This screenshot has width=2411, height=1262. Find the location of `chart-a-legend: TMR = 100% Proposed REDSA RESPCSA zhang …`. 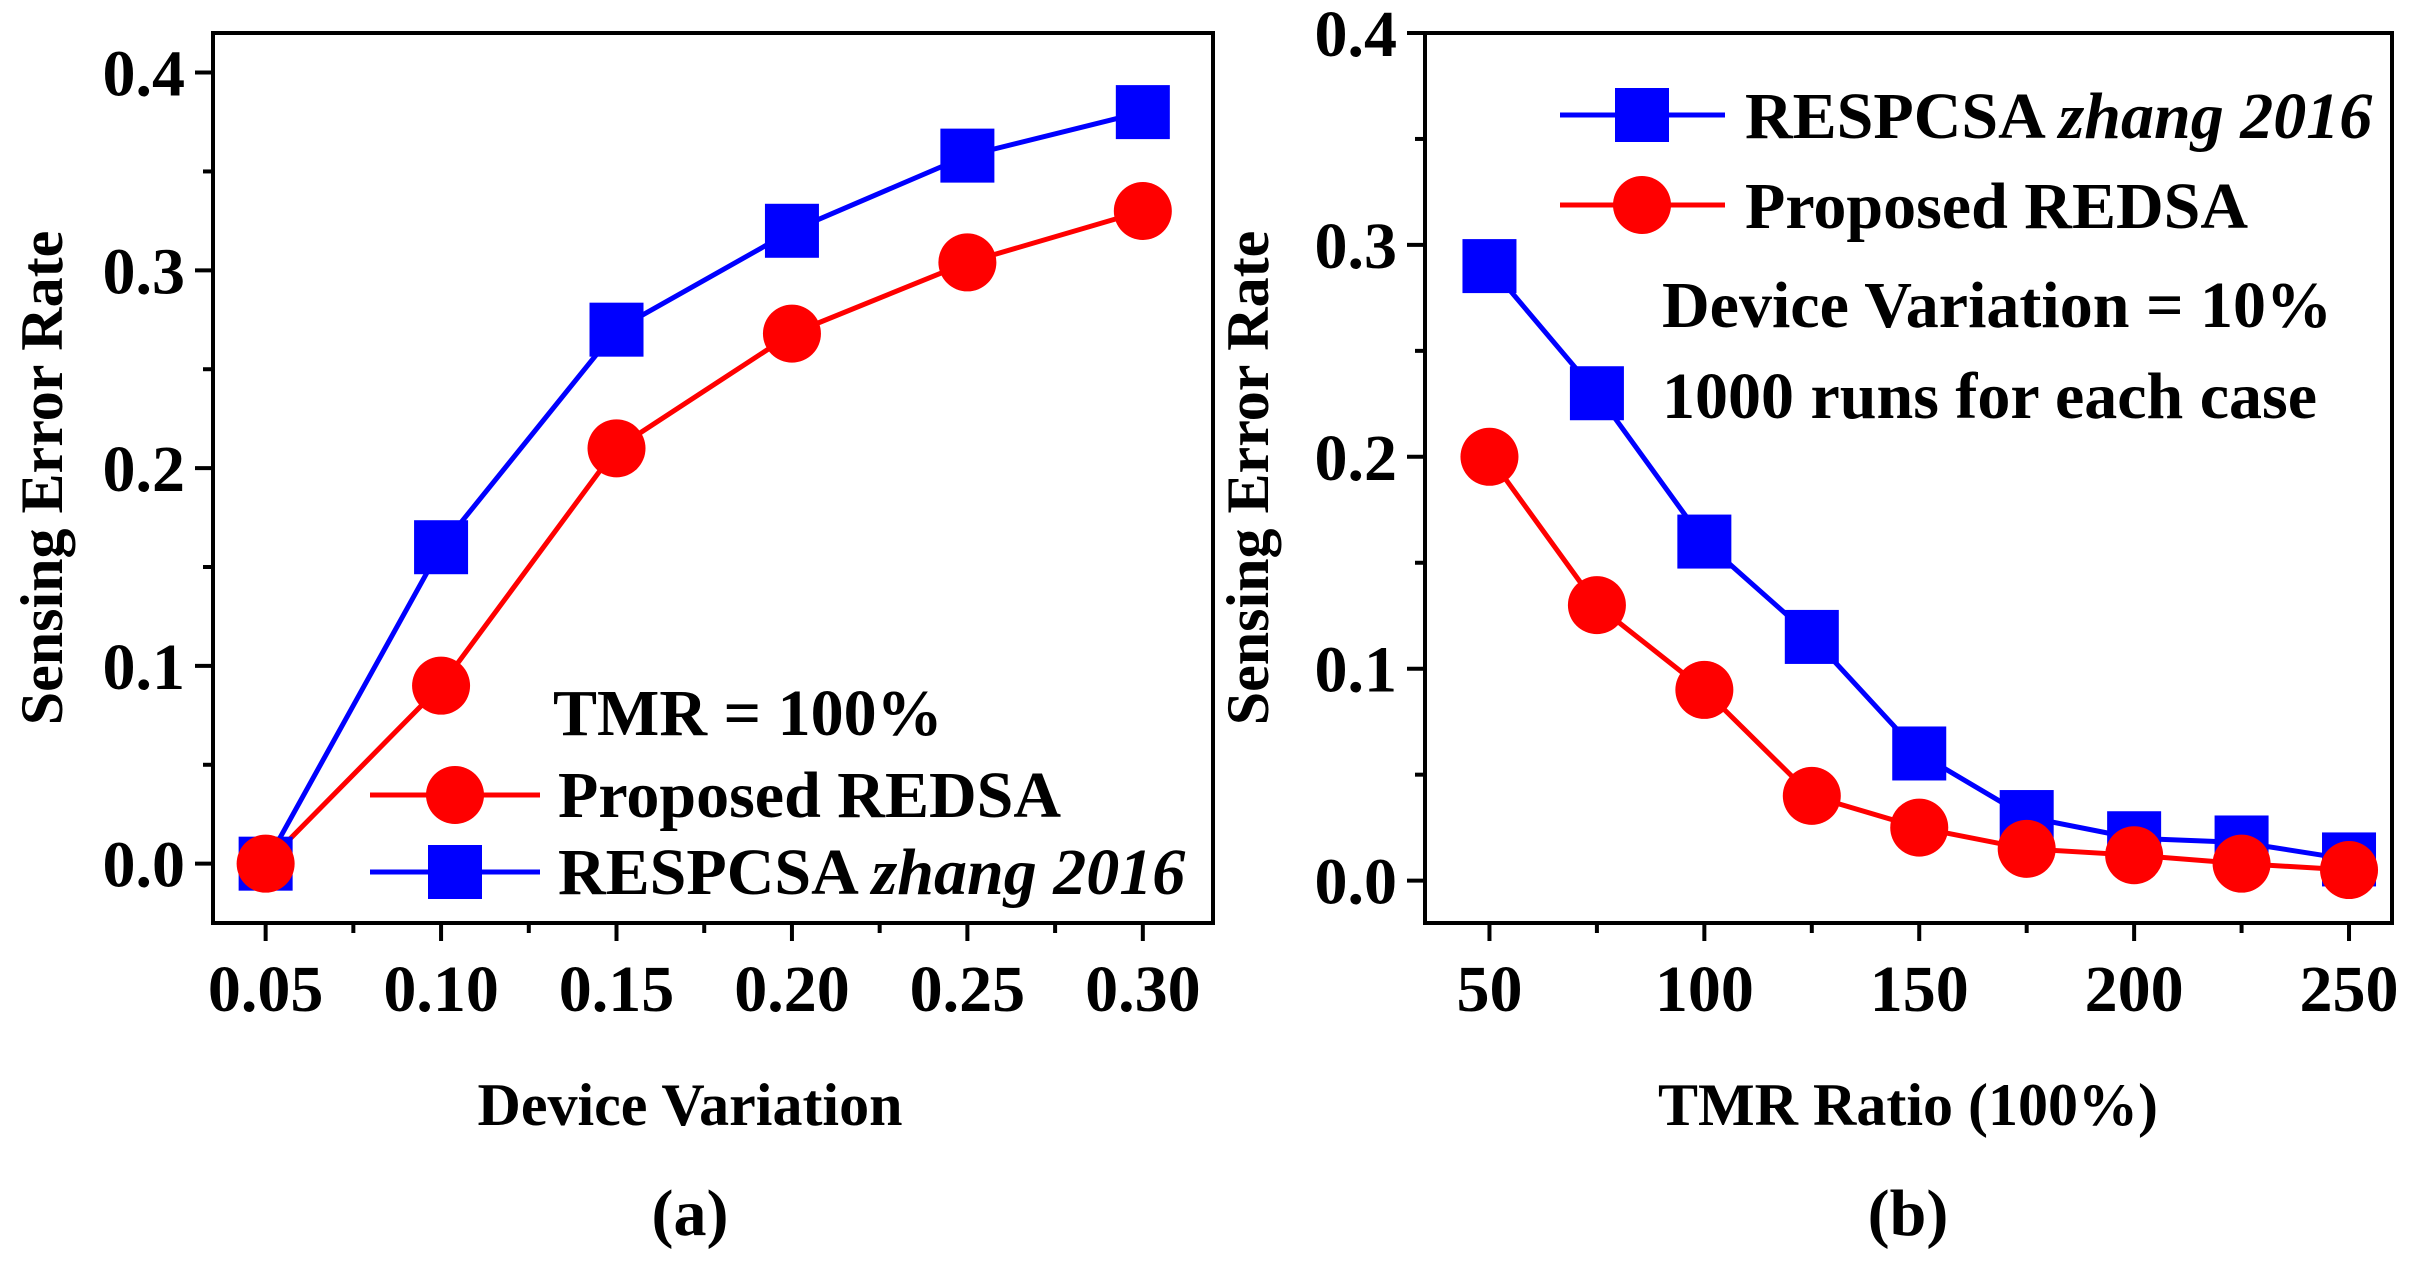

chart-a-legend: TMR = 100% Proposed REDSA RESPCSA zhang … is located at coordinates (777, 793).